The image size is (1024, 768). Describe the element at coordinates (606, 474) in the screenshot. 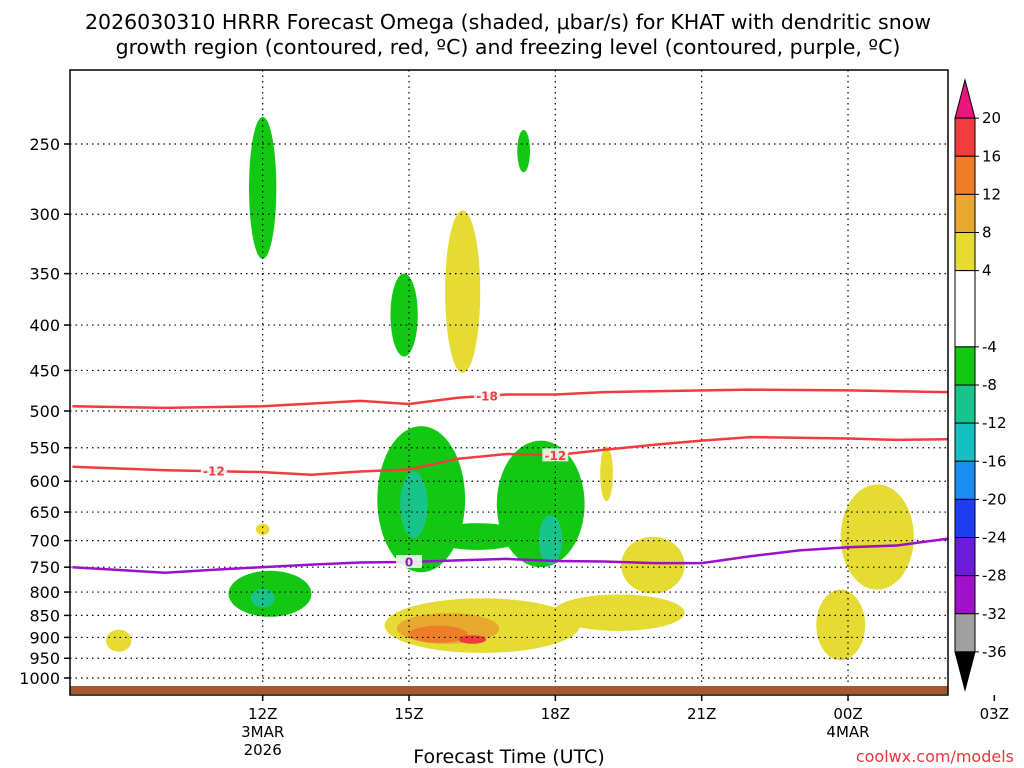

I see `downward-motion-19z-mid` at that location.